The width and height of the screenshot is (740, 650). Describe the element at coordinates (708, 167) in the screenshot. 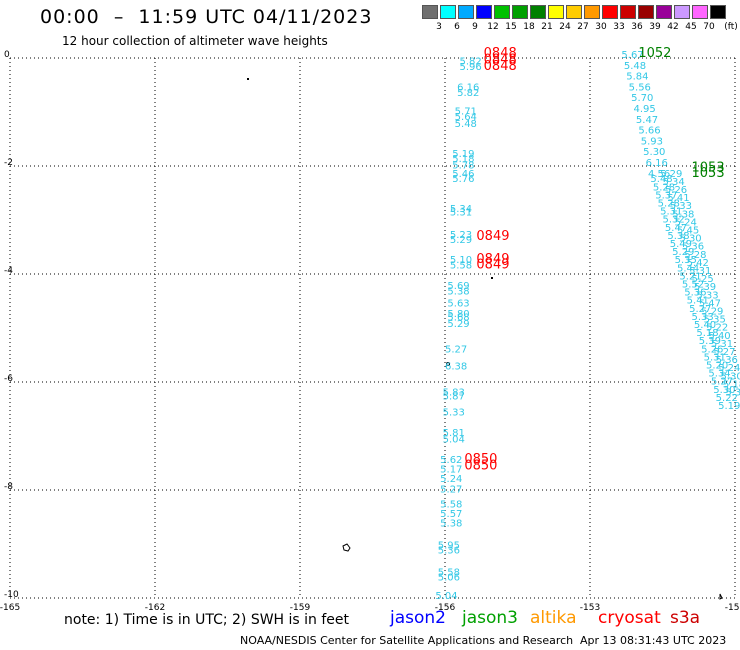

I see `jason3-pass-time: 1053` at that location.